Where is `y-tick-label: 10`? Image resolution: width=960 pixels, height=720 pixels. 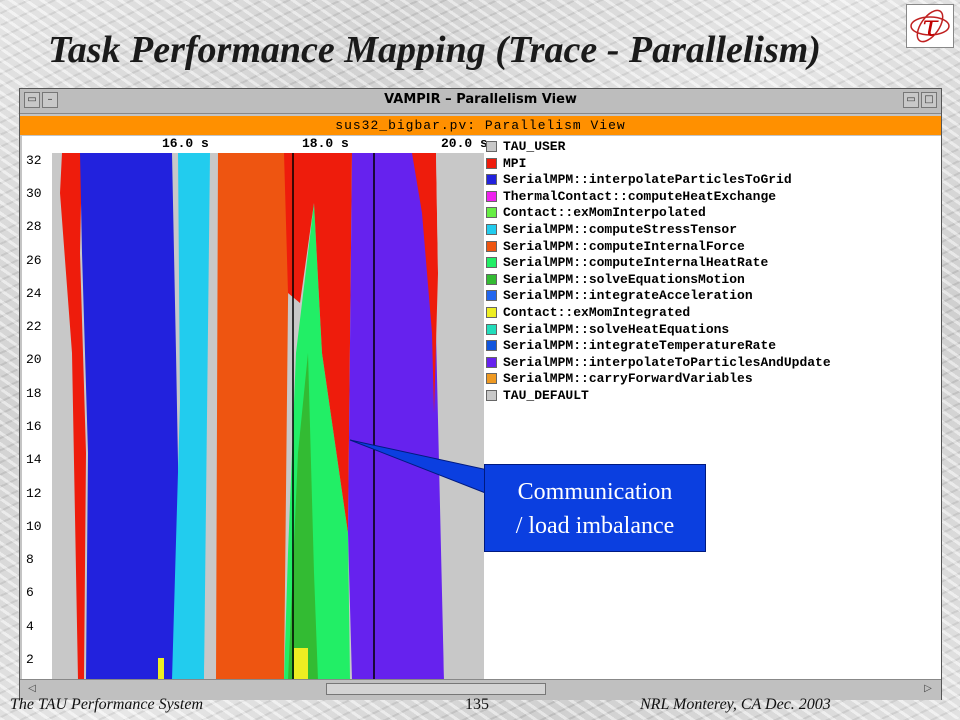
y-tick-label: 10 is located at coordinates (34, 526).